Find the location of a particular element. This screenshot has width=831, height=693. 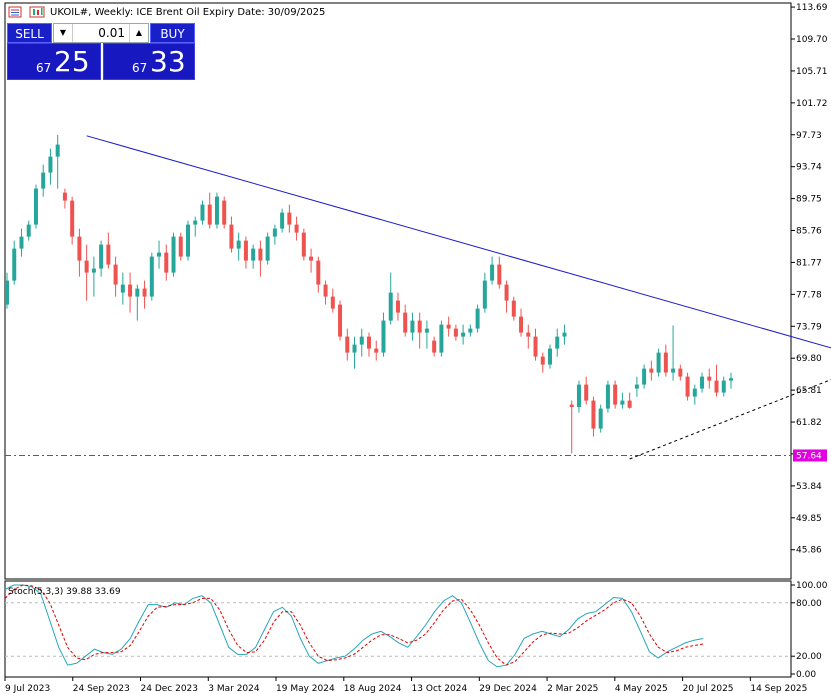

bars-icon is located at coordinates (37, 12).